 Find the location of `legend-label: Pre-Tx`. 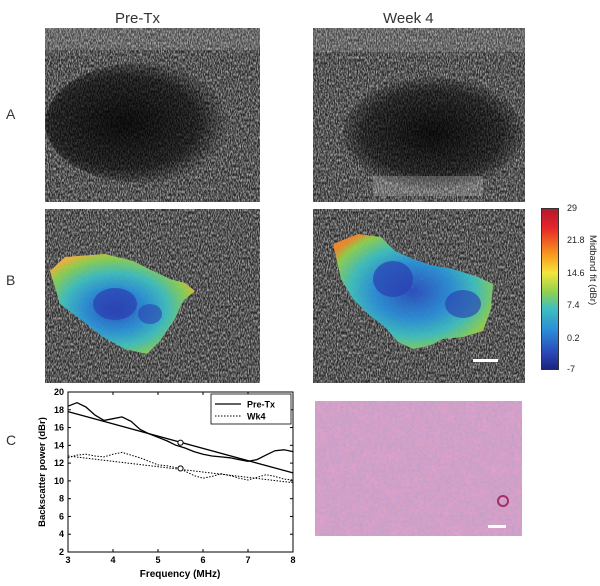

legend-label: Pre-Tx is located at coordinates (261, 405).